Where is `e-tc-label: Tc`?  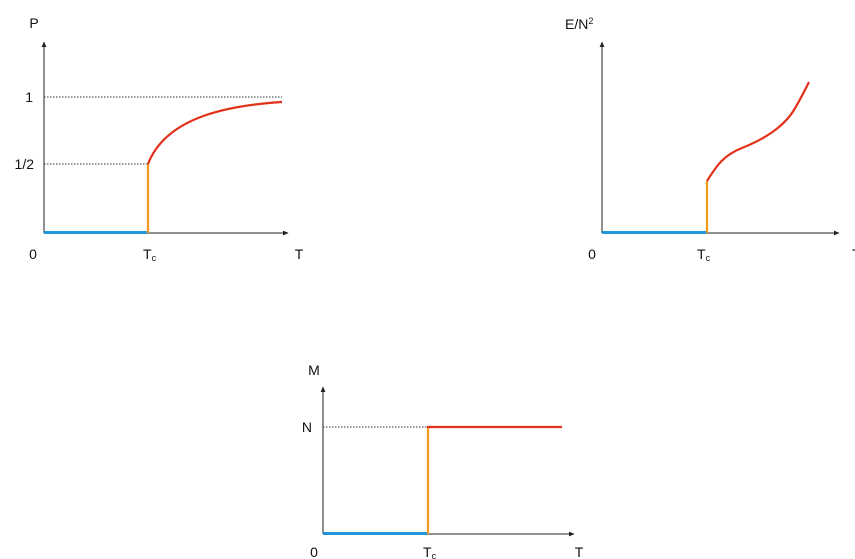 e-tc-label: Tc is located at coordinates (704, 254).